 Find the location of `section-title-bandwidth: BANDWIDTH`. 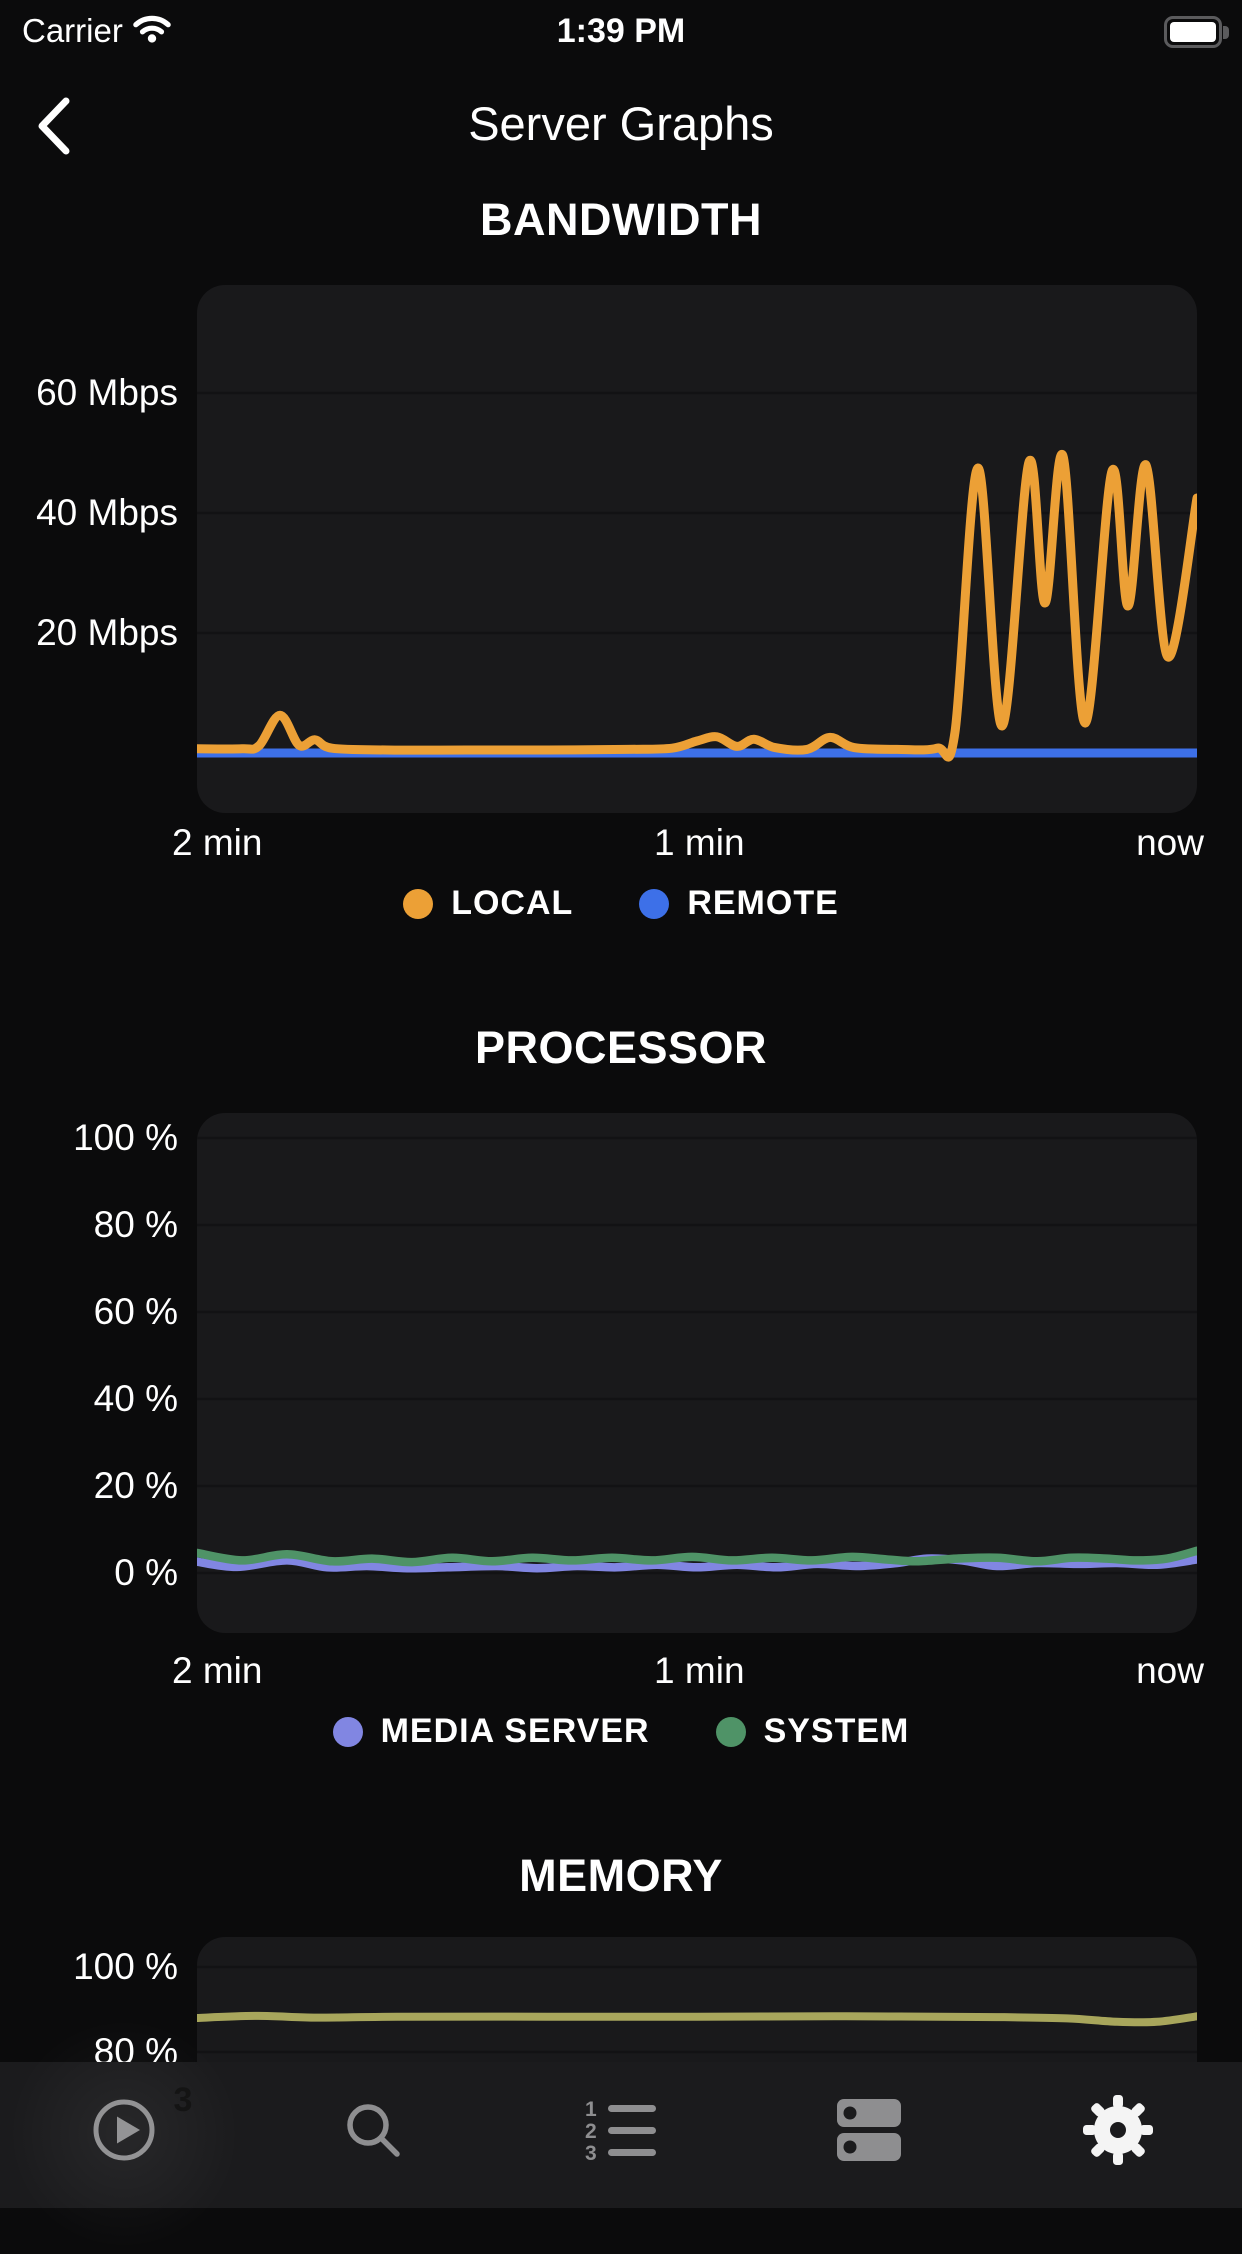

section-title-bandwidth: BANDWIDTH is located at coordinates (621, 219).